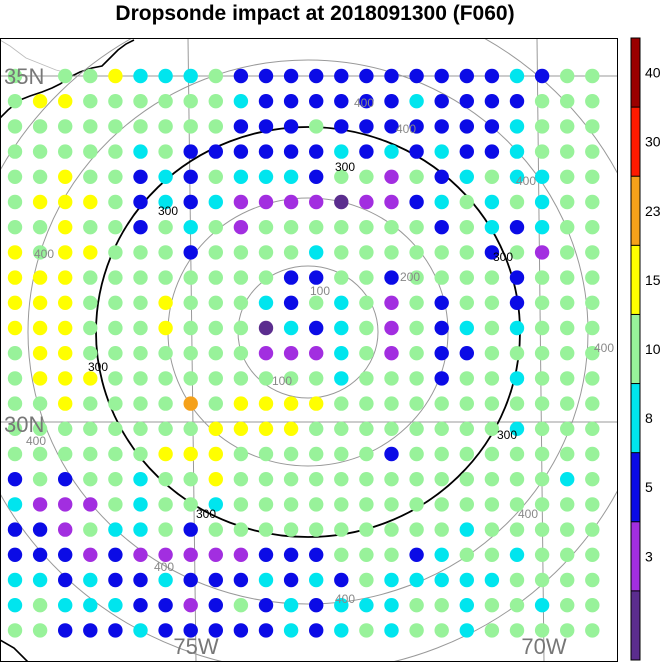 Image resolution: width=662 pixels, height=664 pixels. I want to click on range-ring-label: 100, so click(282, 381).